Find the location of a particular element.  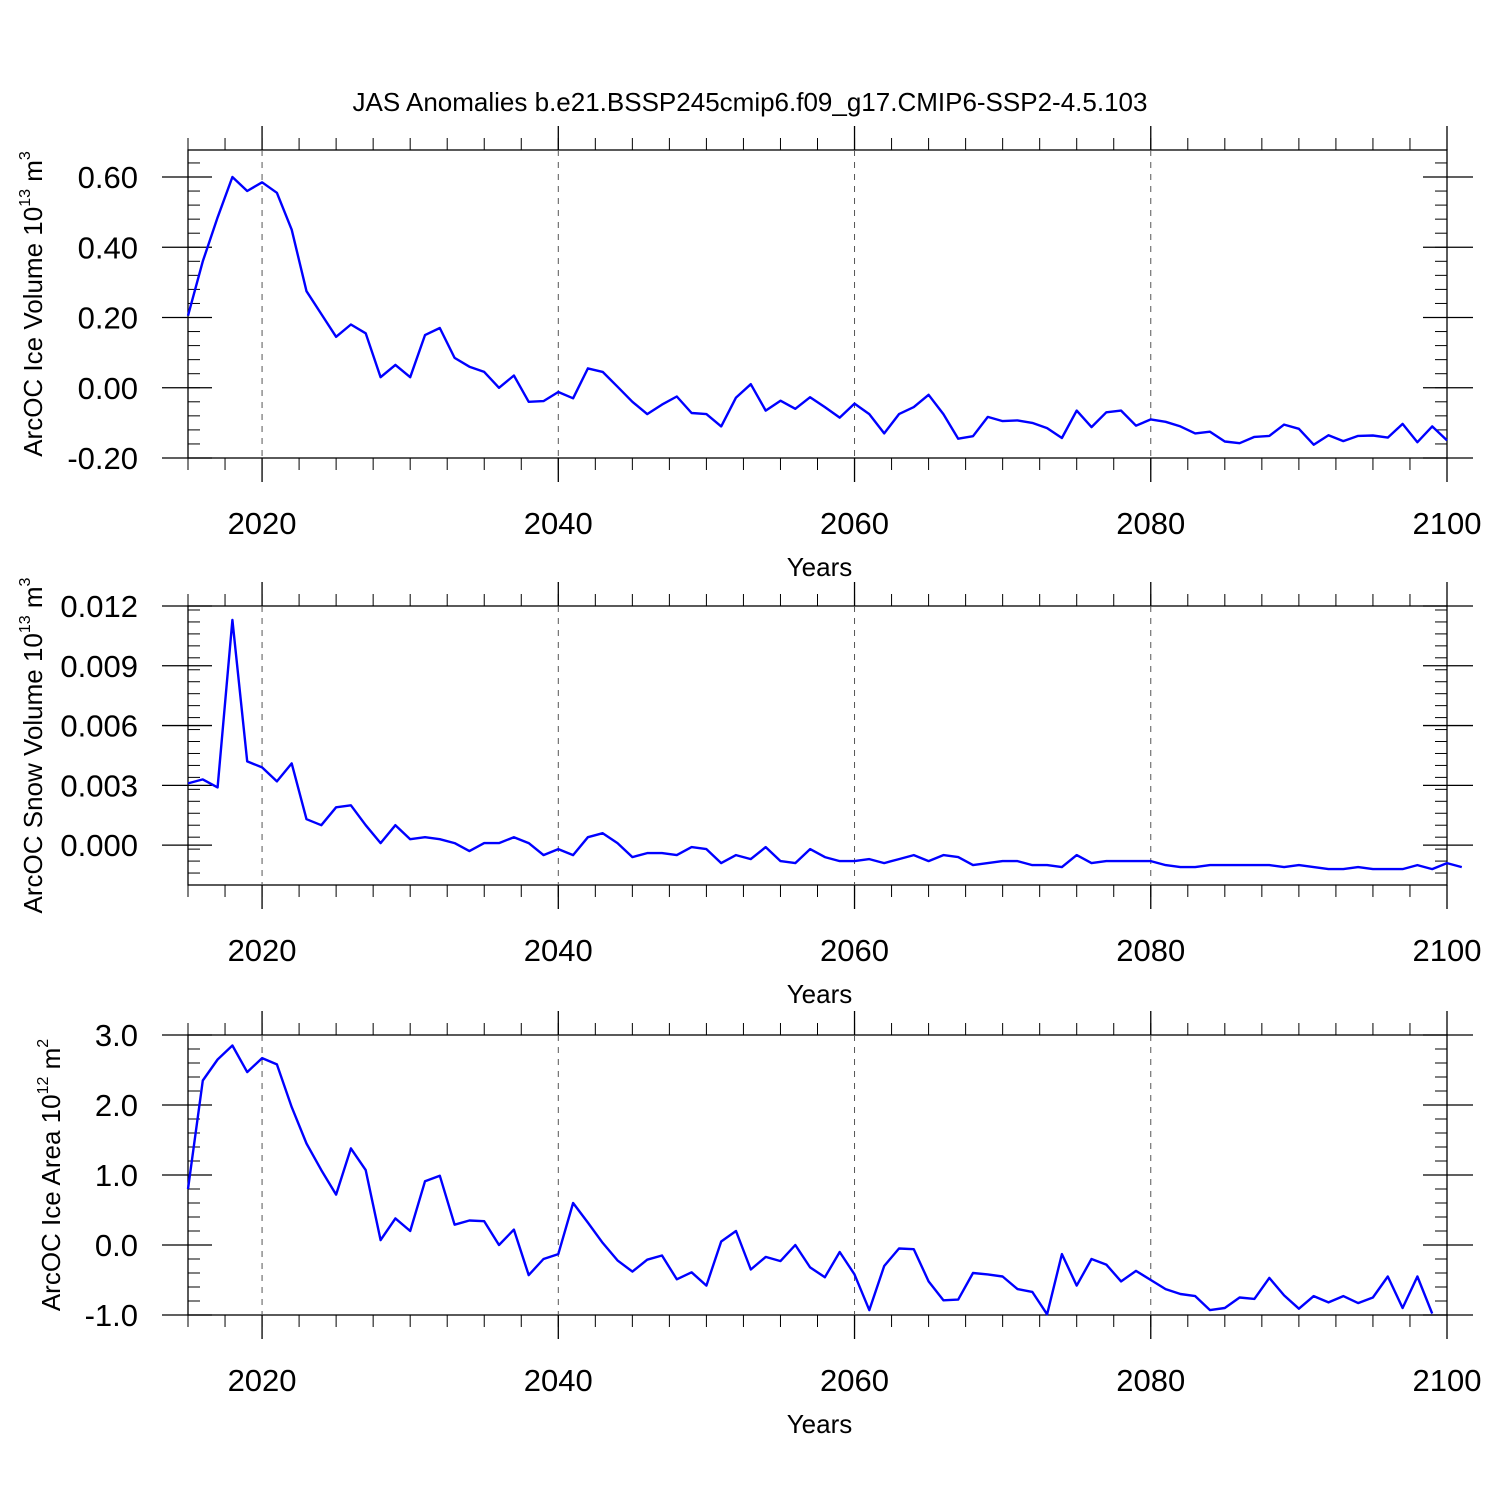

y-tick-label: 0.20 is located at coordinates (108, 318).